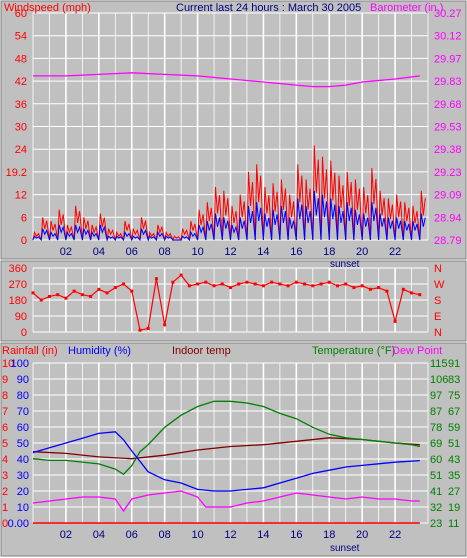  Describe the element at coordinates (436, 476) in the screenshot. I see `temperature-y-tick: 51` at that location.